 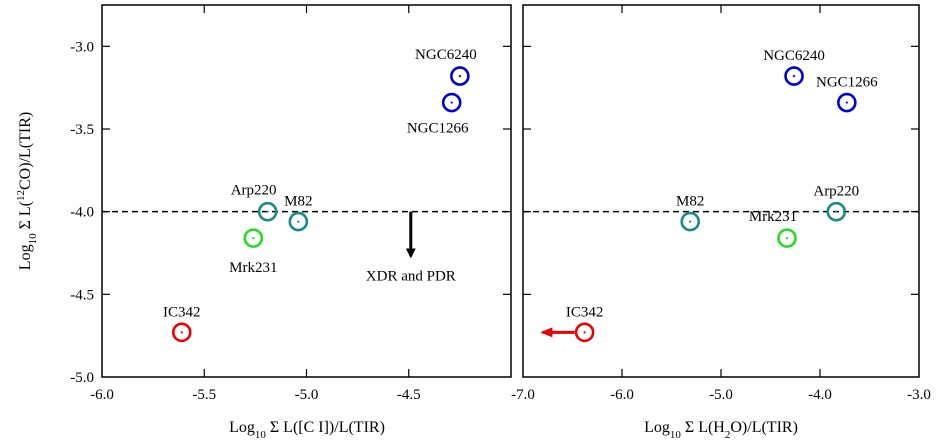 What do you see at coordinates (411, 277) in the screenshot?
I see `annotation: XDR and PDR` at bounding box center [411, 277].